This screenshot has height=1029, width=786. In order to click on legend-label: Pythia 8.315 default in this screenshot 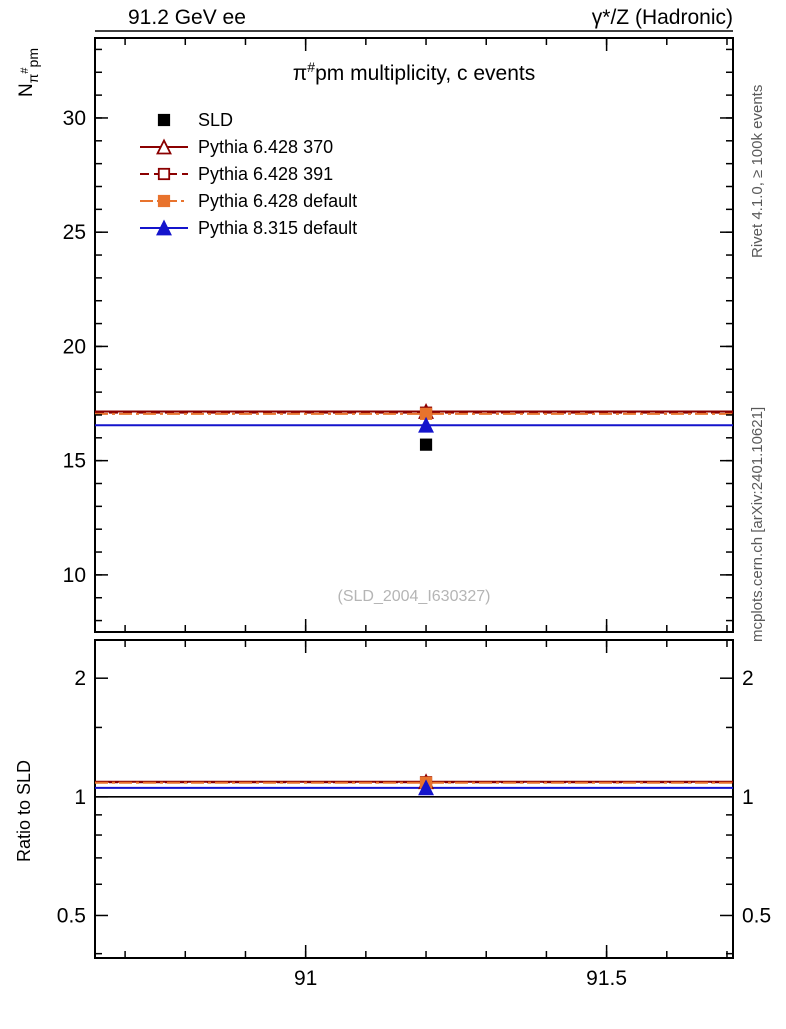, I will do `click(277, 228)`.